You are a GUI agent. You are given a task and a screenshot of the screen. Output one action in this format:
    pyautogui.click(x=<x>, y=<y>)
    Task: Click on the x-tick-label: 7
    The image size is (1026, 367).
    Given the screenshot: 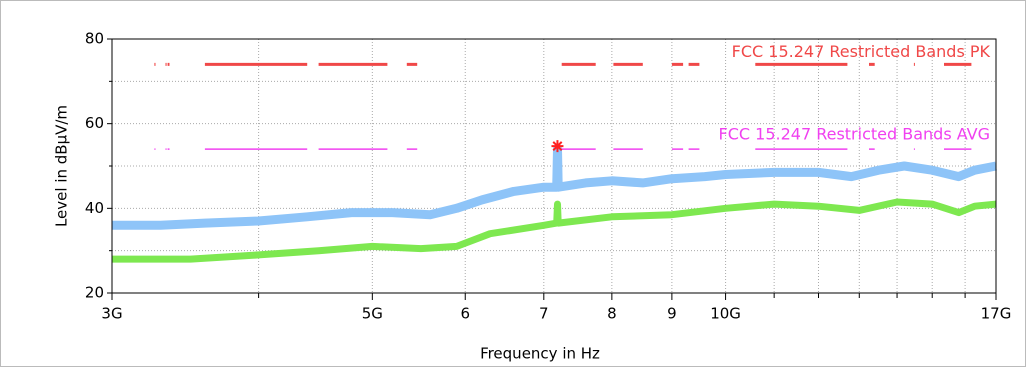 What is the action you would take?
    pyautogui.click(x=544, y=314)
    